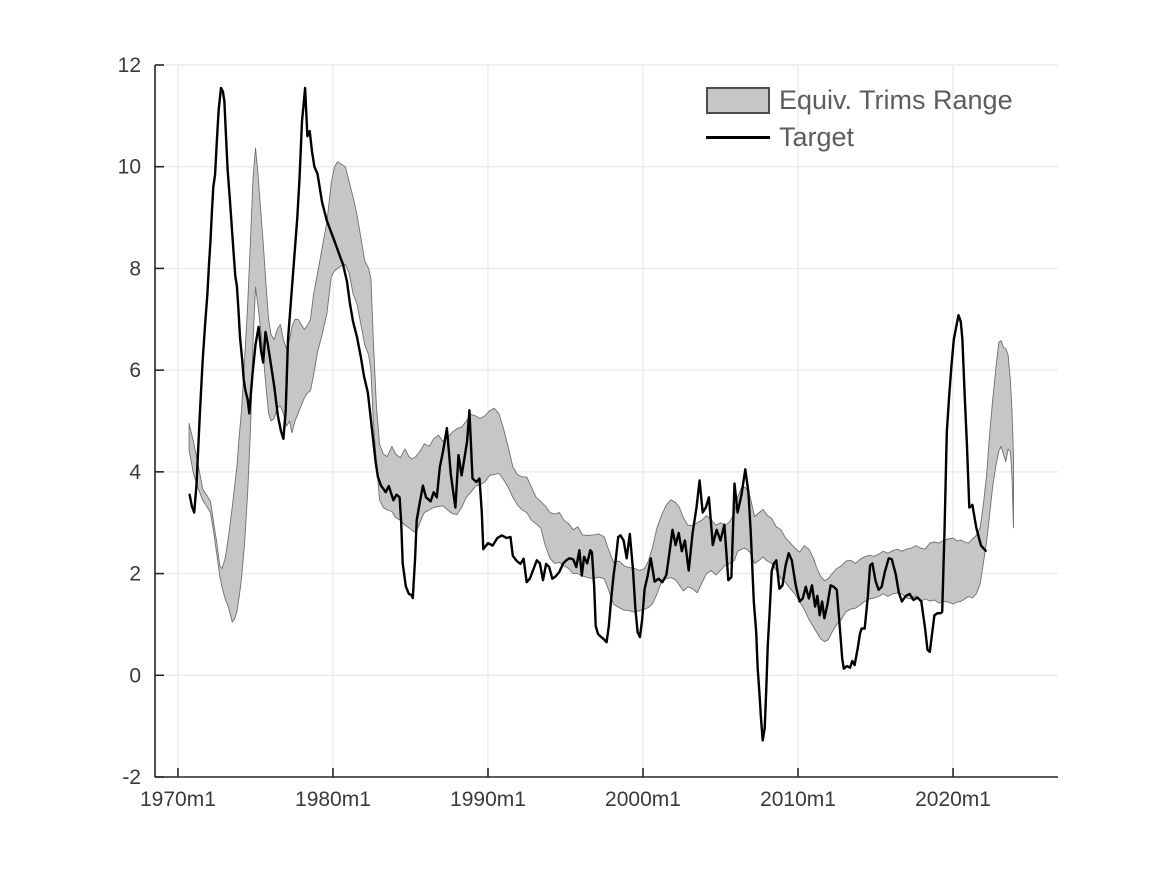 This screenshot has width=1167, height=875. I want to click on y-tick-label: 8, so click(135, 268).